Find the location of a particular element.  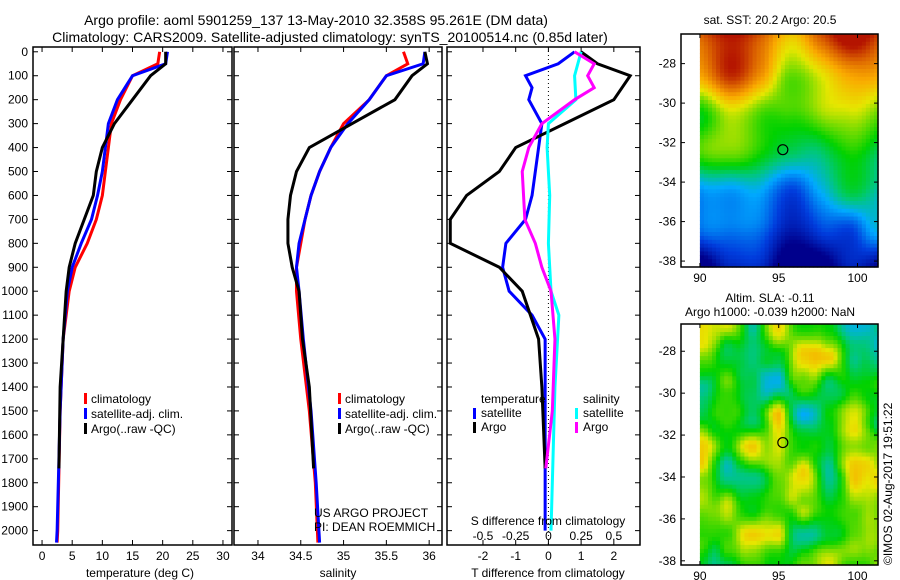

y-tick-label: 1500 is located at coordinates (14, 411).